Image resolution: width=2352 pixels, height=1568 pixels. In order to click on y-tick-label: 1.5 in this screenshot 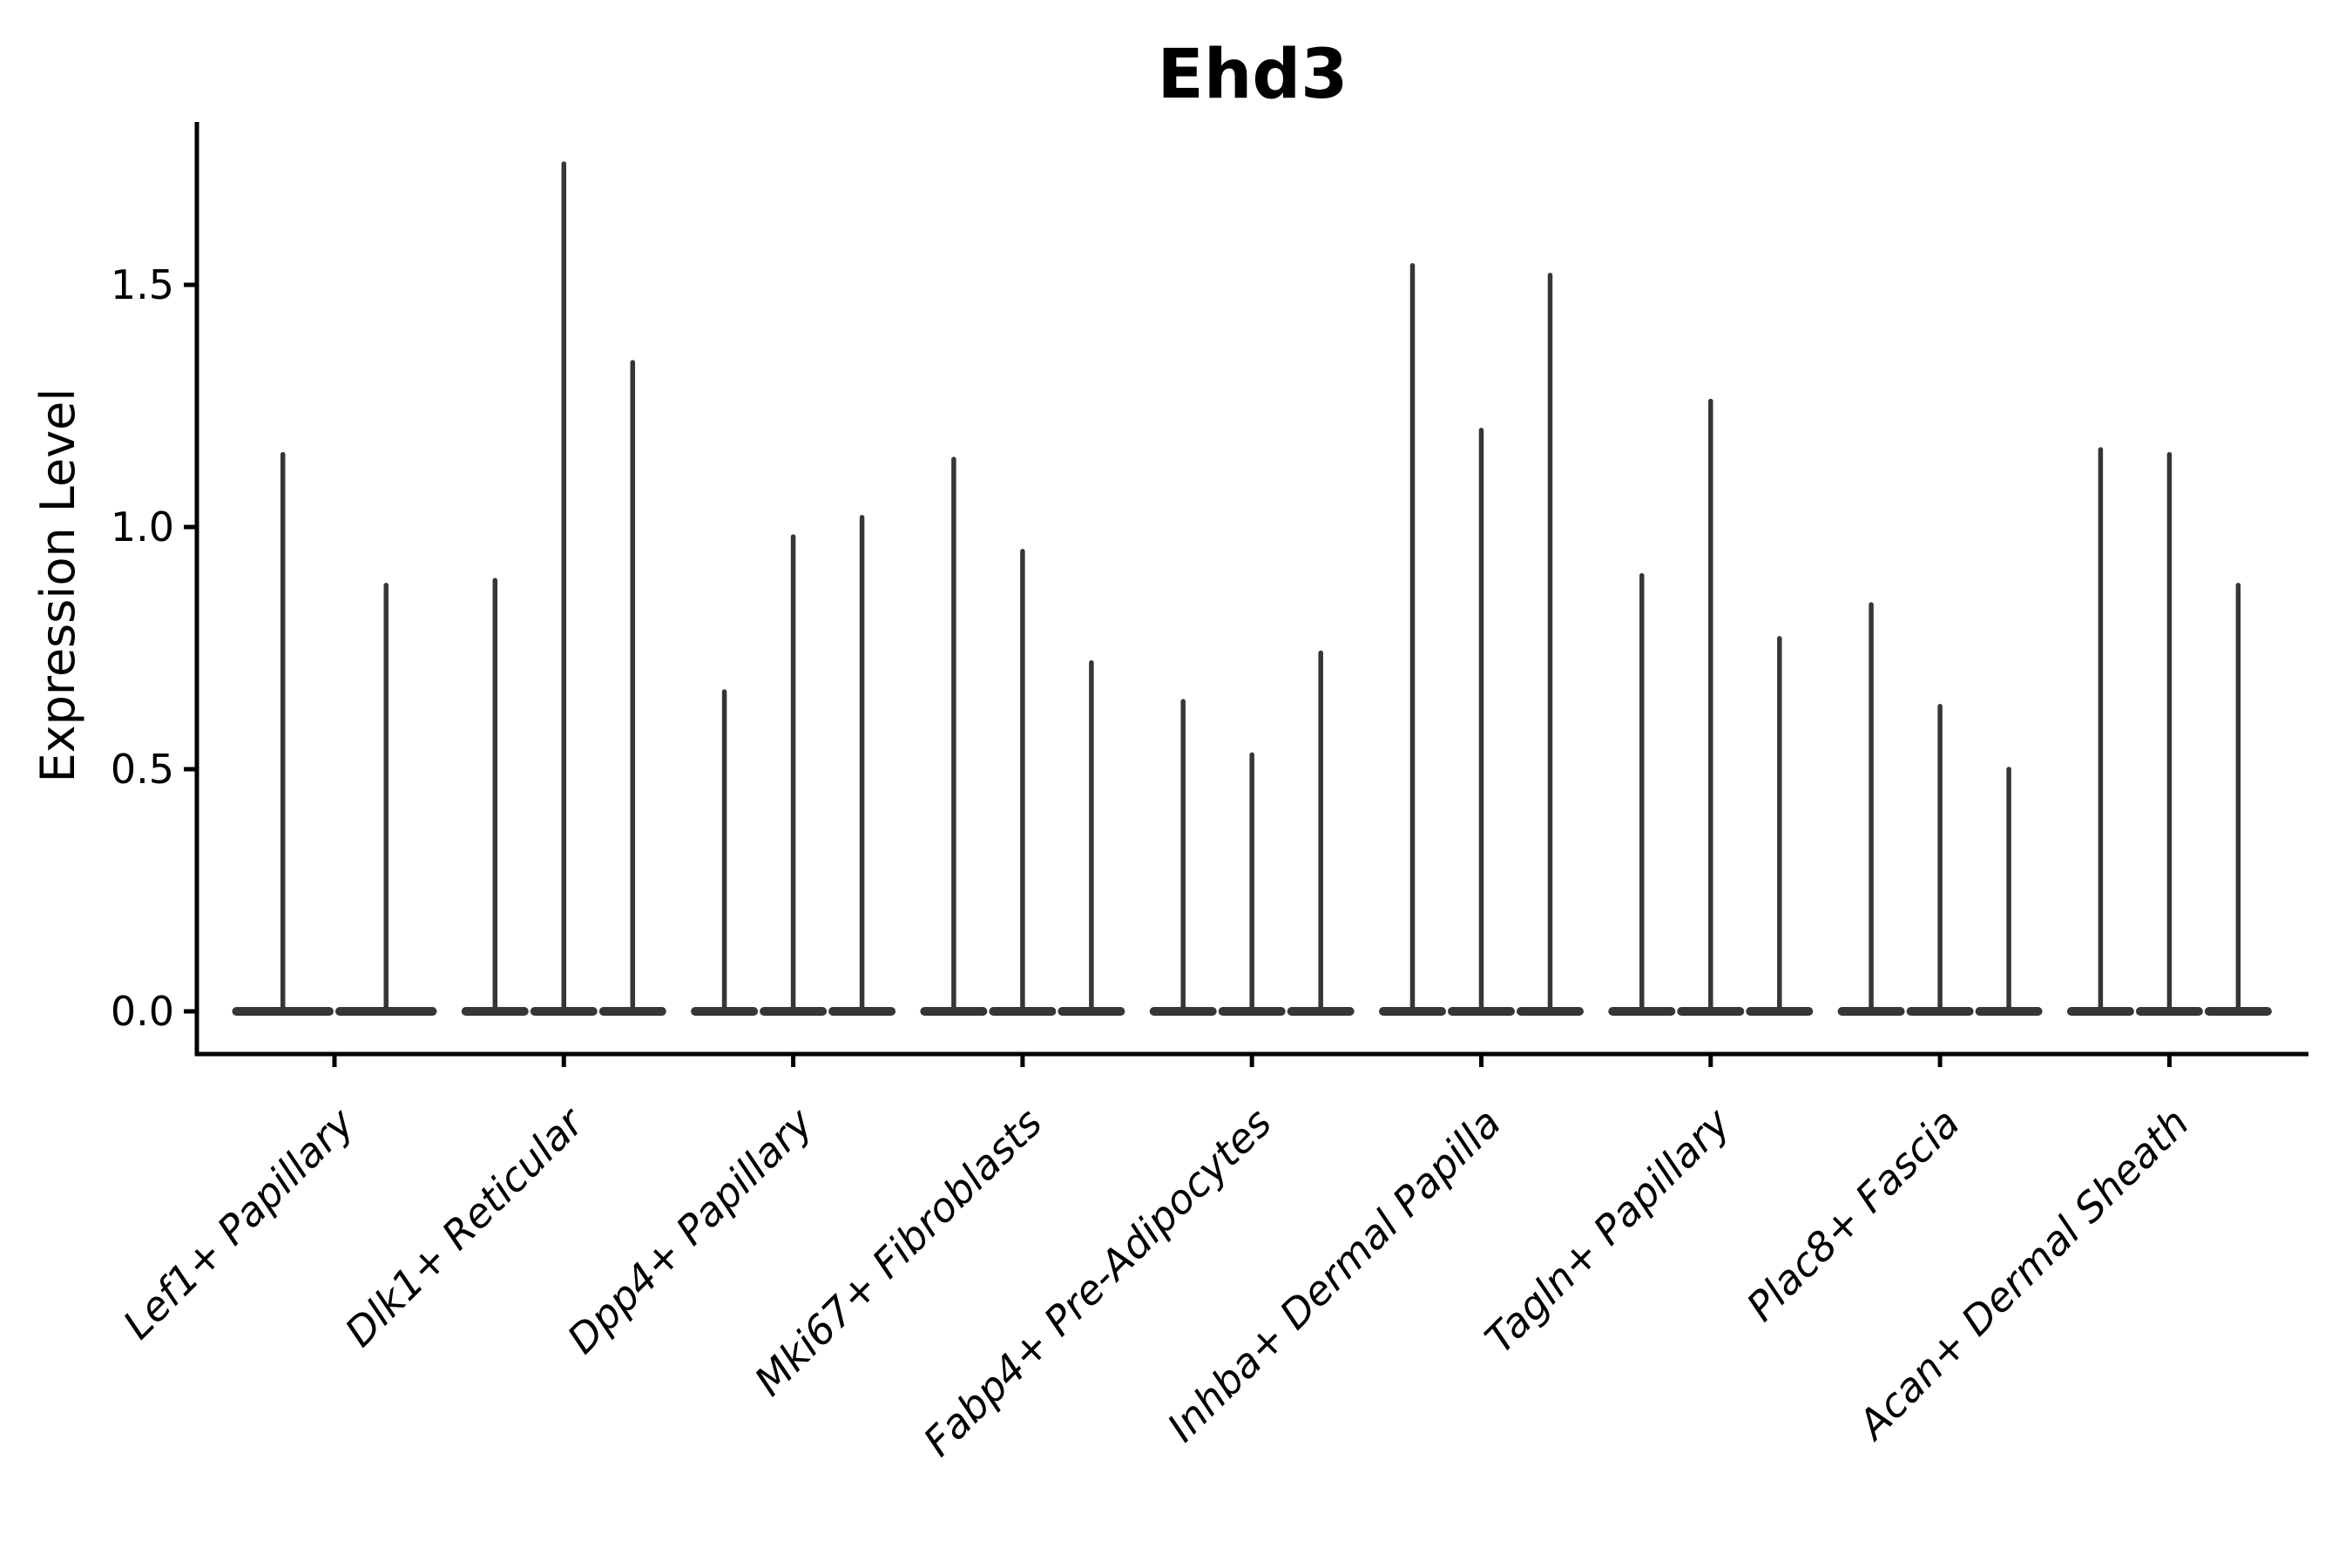, I will do `click(142, 284)`.